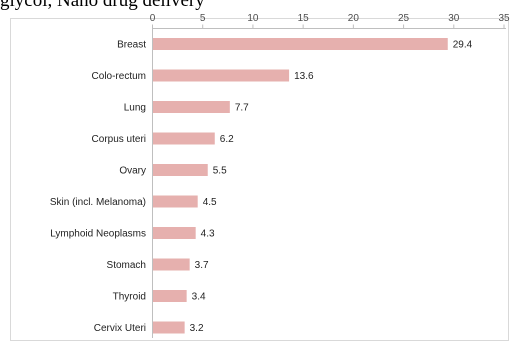 The image size is (519, 347). I want to click on x-tick-label: 35, so click(504, 18).